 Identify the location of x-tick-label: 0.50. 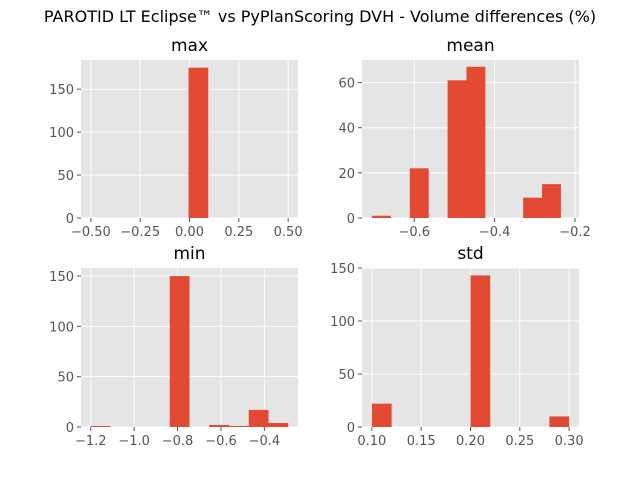
(288, 232).